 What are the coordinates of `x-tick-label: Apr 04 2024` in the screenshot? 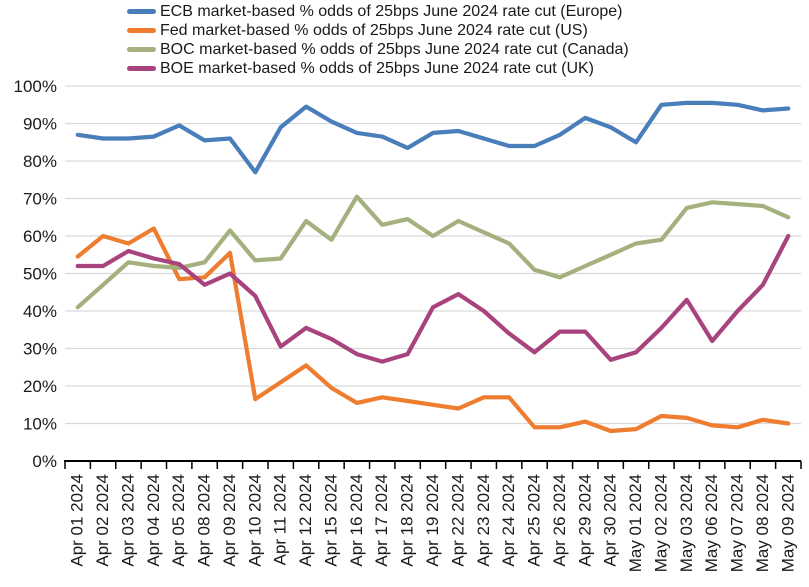 It's located at (153, 520).